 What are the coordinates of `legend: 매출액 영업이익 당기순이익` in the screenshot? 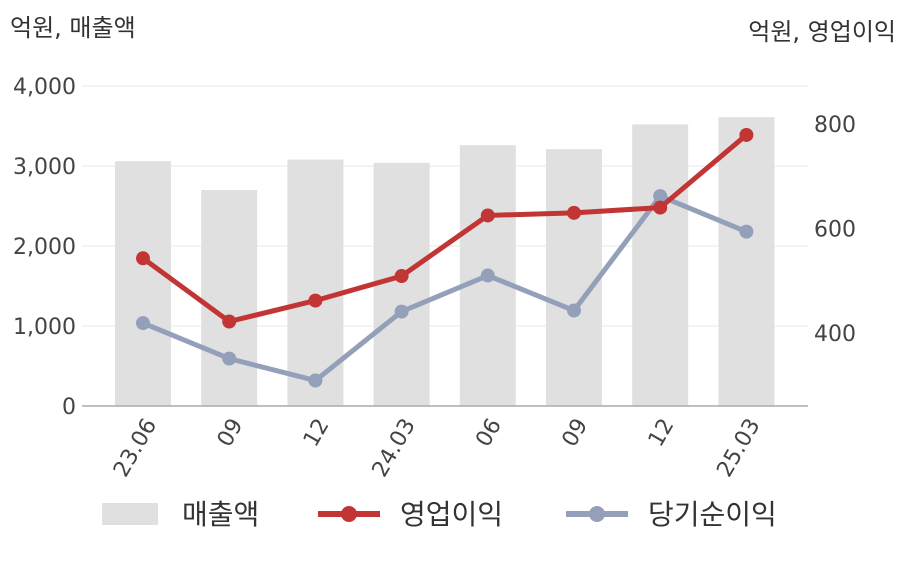 It's located at (439, 514).